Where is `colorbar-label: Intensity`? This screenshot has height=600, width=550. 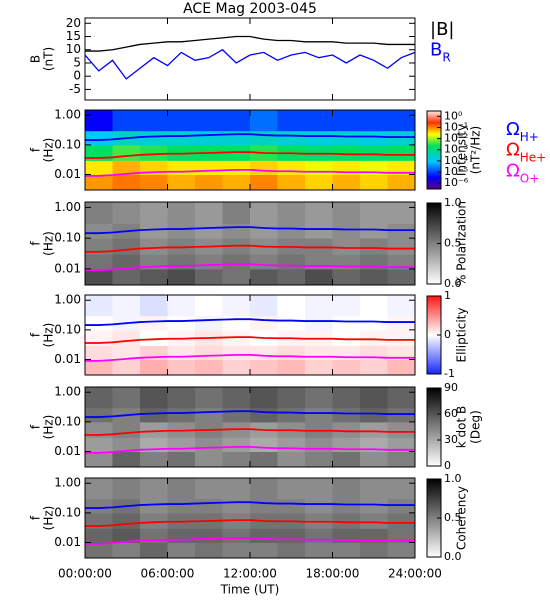
colorbar-label: Intensity is located at coordinates (462, 150).